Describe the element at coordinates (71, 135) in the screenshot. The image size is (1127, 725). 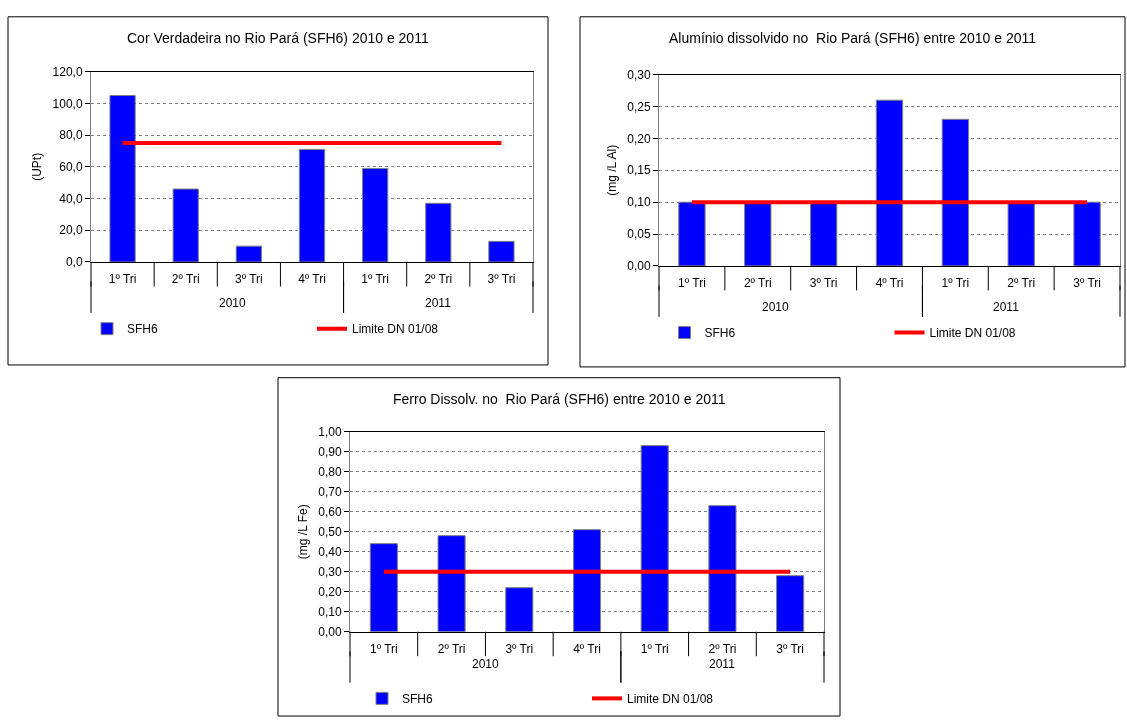
I see `y-tick-label: 80,0` at that location.